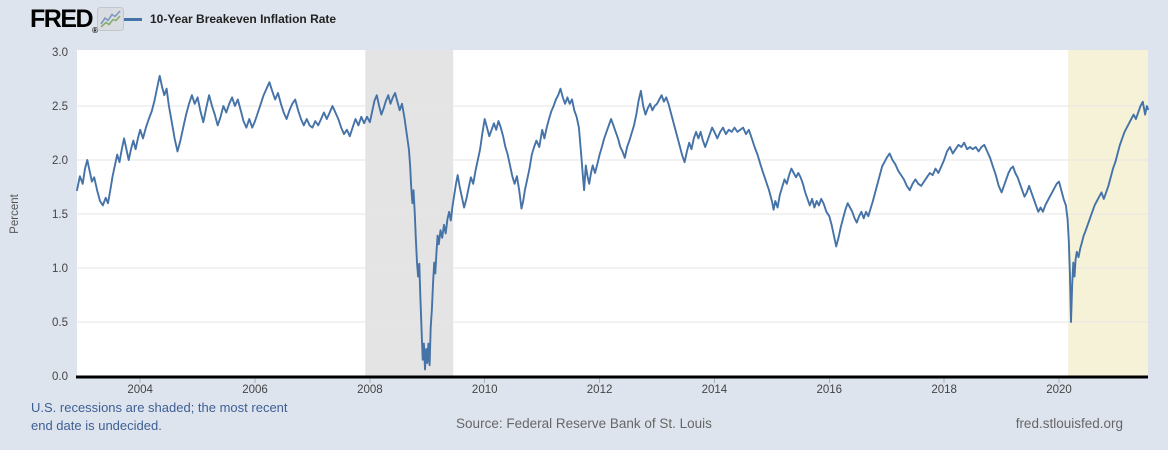  Describe the element at coordinates (485, 390) in the screenshot. I see `x-axis-tick-label: 2010` at that location.